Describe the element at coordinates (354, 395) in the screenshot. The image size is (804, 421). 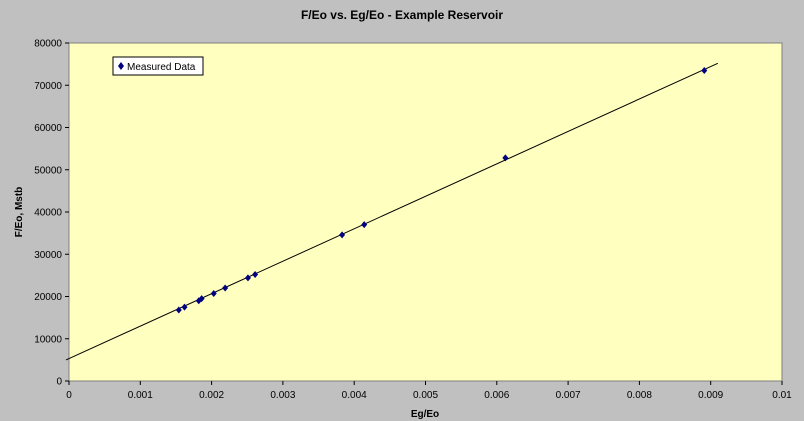
I see `x-tick-label: 0.004` at that location.